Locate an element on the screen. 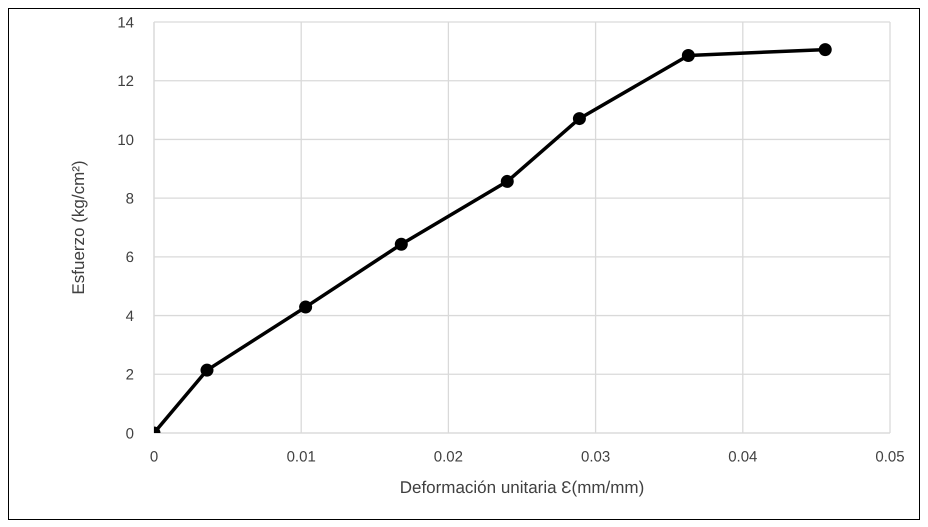 The width and height of the screenshot is (928, 527). x-axis-title: Deformación unitaria Ɛ(mm/mm) is located at coordinates (522, 487).